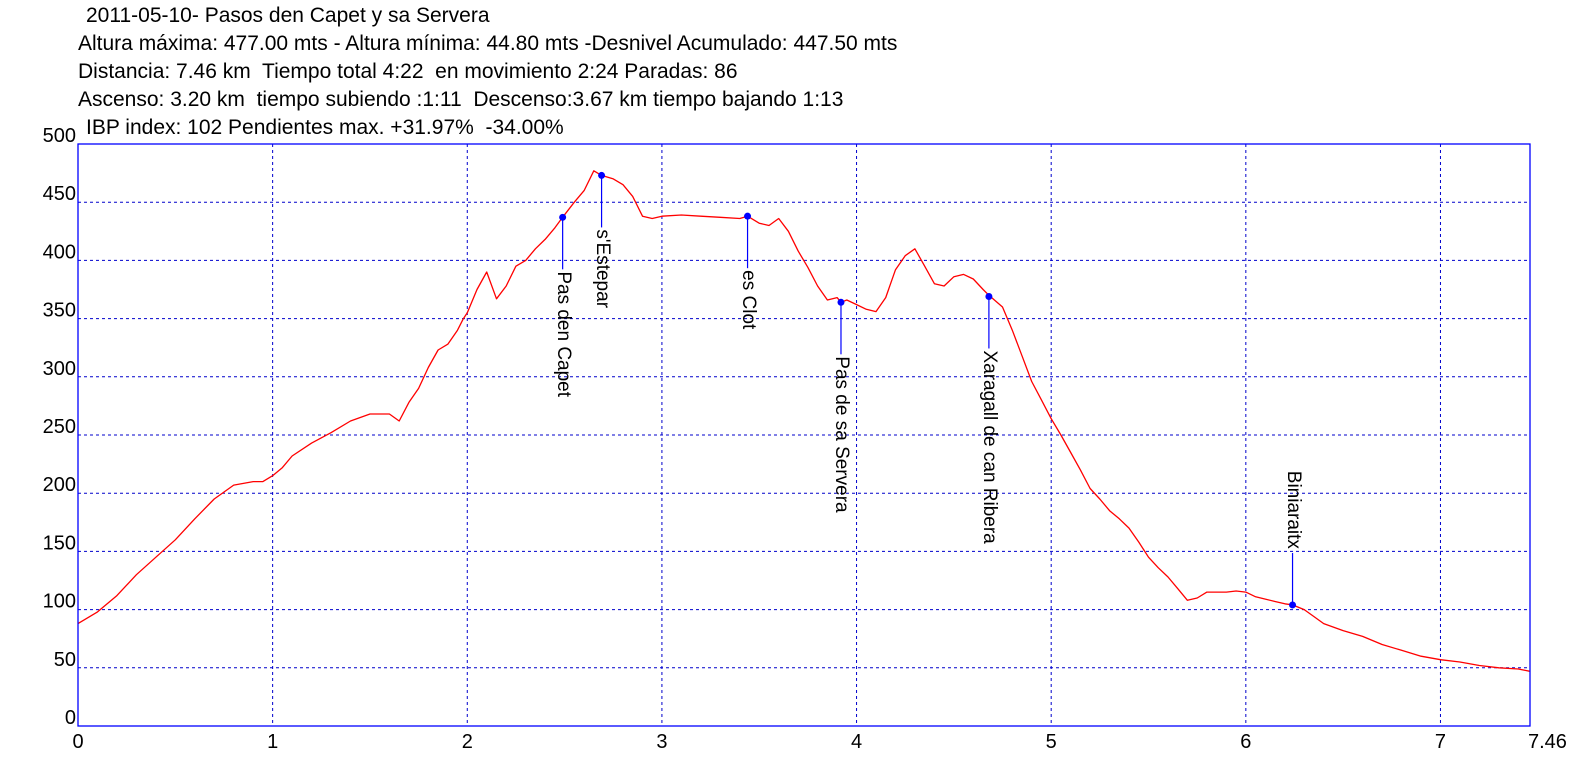  What do you see at coordinates (841, 434) in the screenshot?
I see `waypoint-label: Pas de sa Servera` at bounding box center [841, 434].